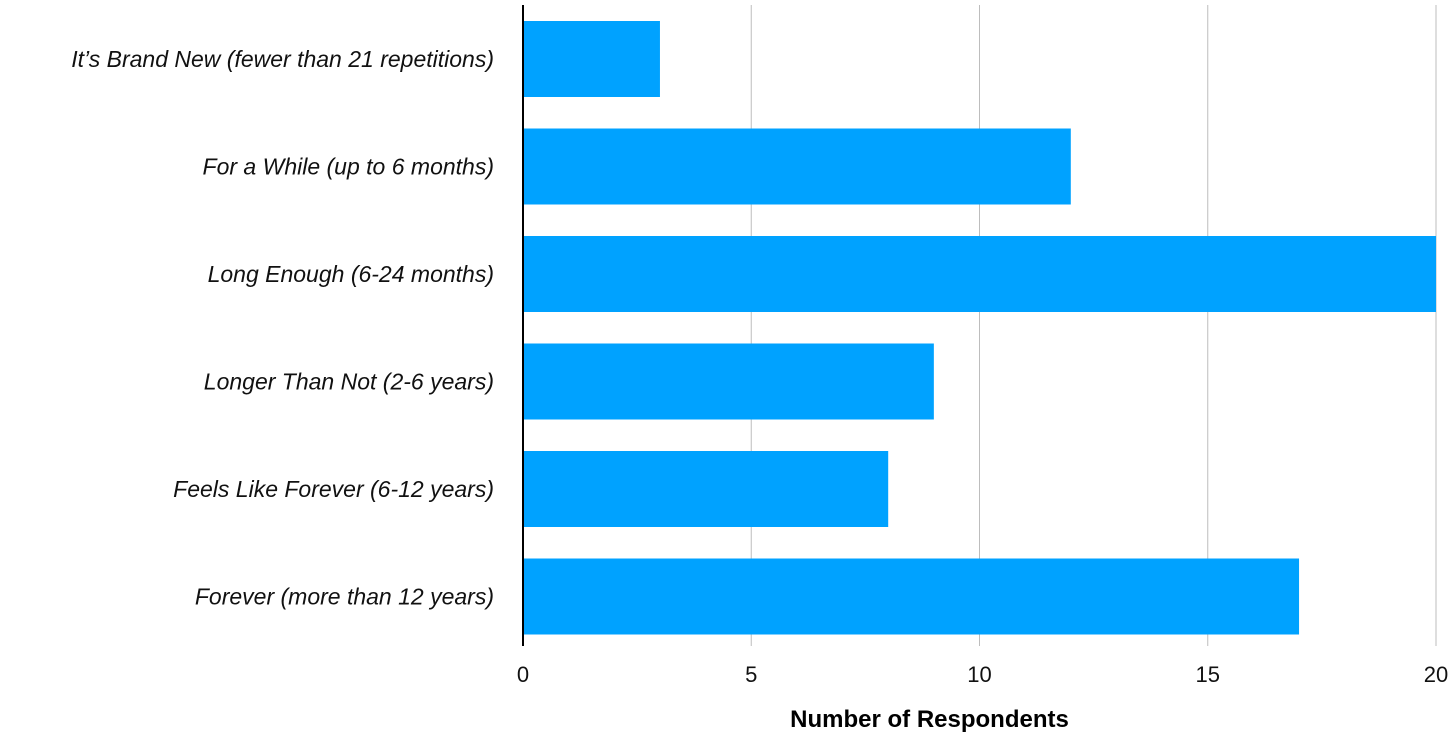  I want to click on x-tick-label: 0, so click(523, 674).